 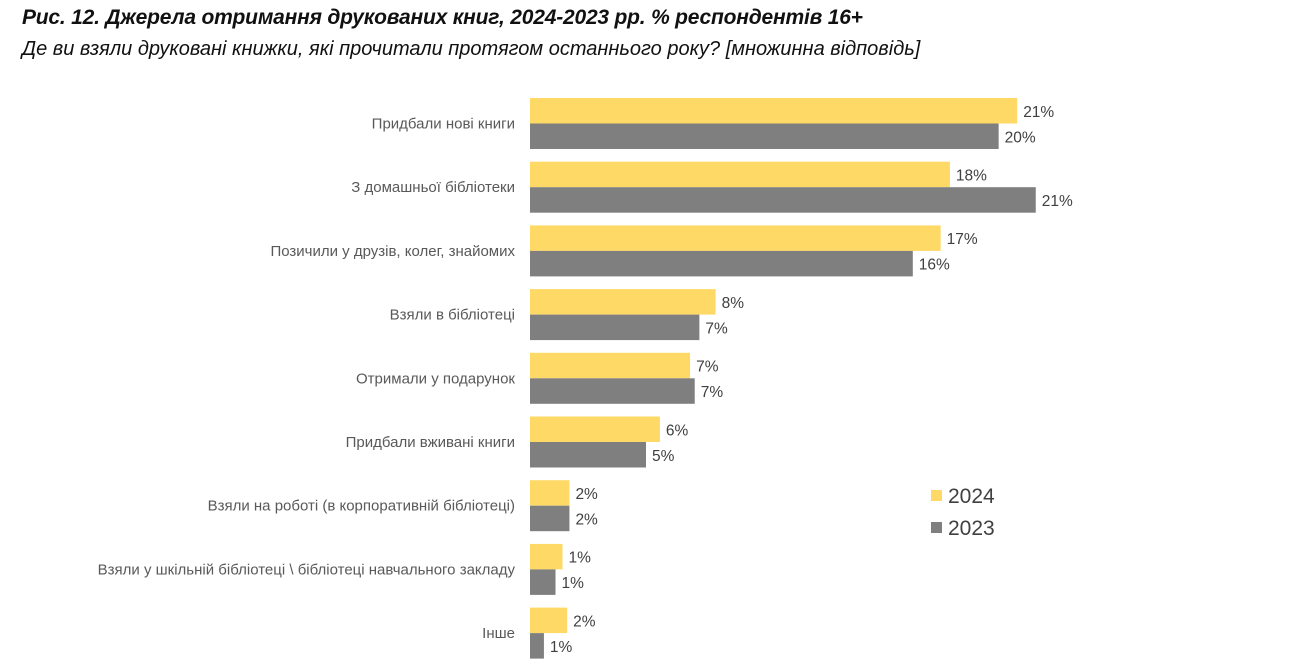 I want to click on data-label-2023: 2%, so click(x=586, y=519).